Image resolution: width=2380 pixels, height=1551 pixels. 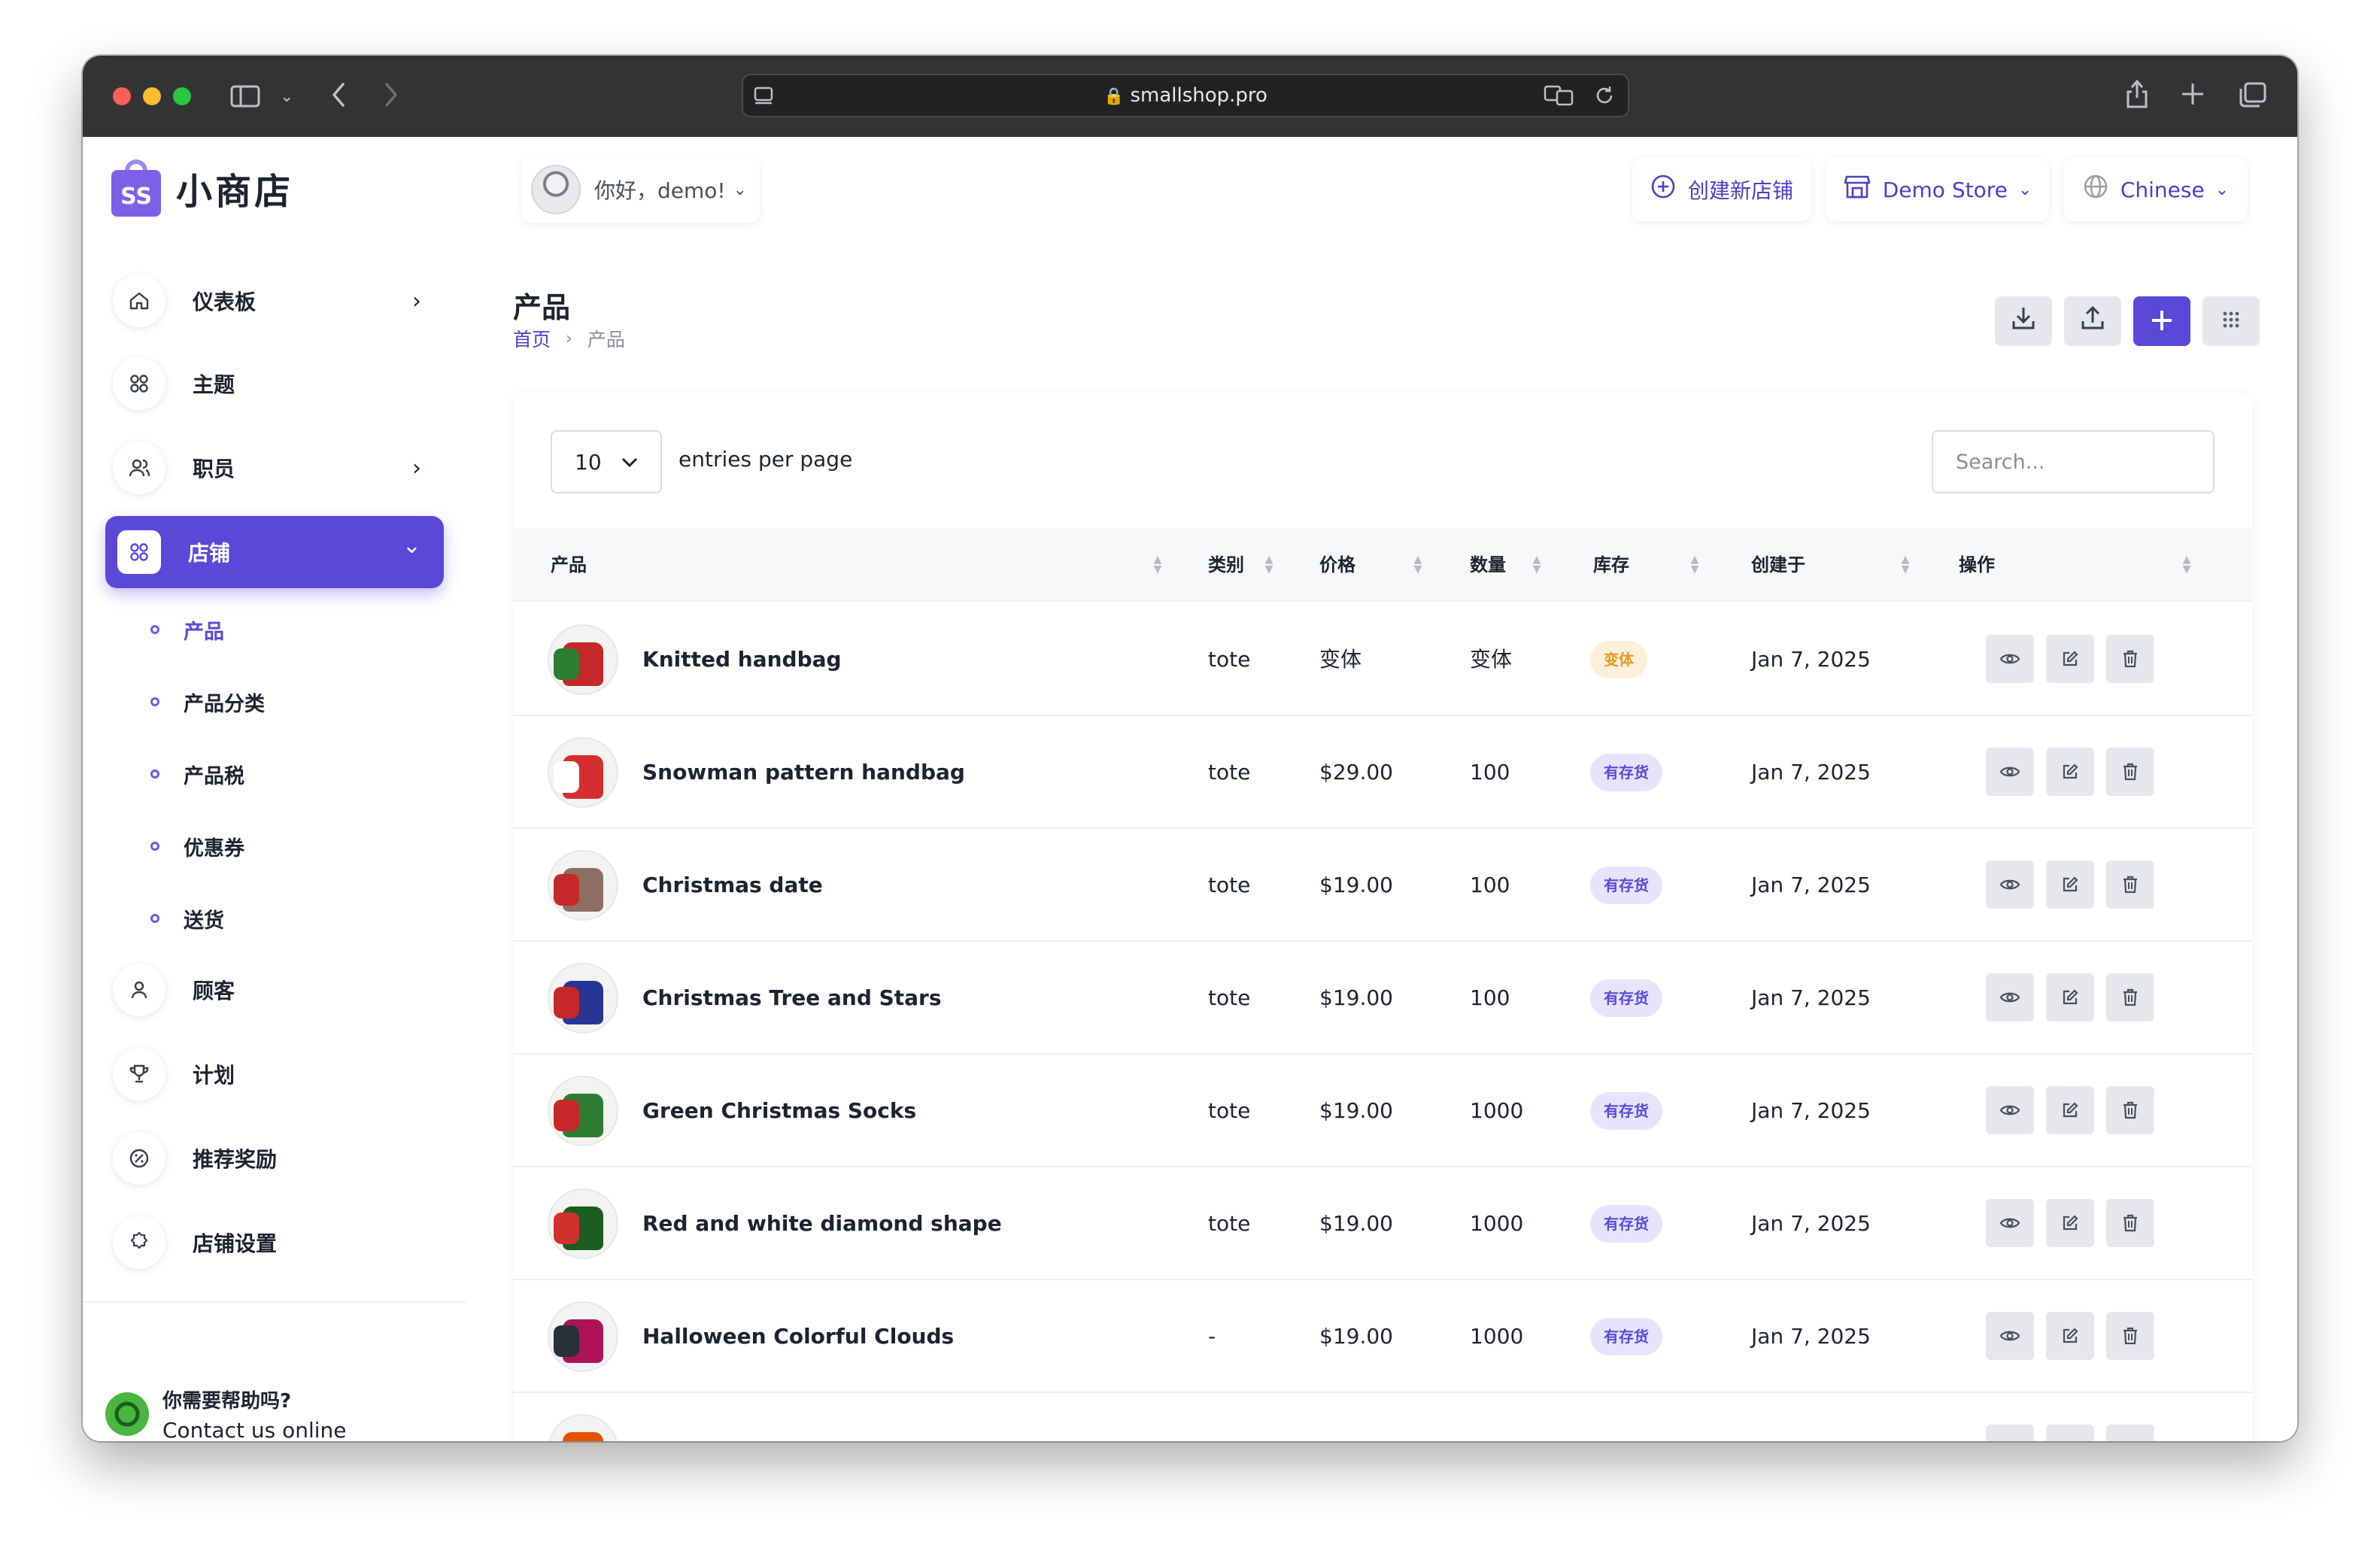 What do you see at coordinates (274, 301) in the screenshot?
I see `sidebar-item-dashboard: 仪表板 ›` at bounding box center [274, 301].